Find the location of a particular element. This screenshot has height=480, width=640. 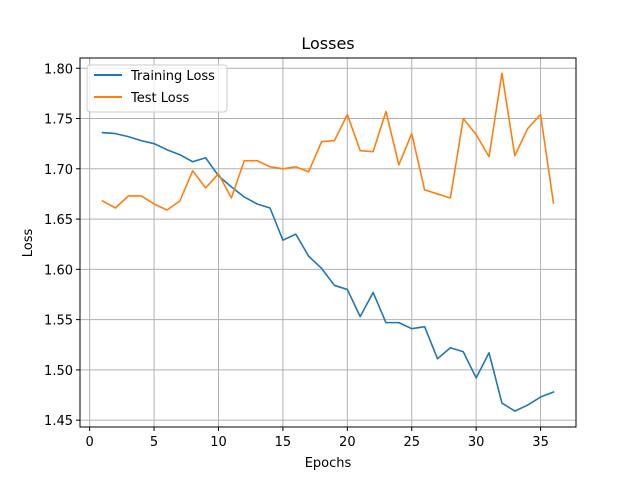

legend-box is located at coordinates (157, 88).